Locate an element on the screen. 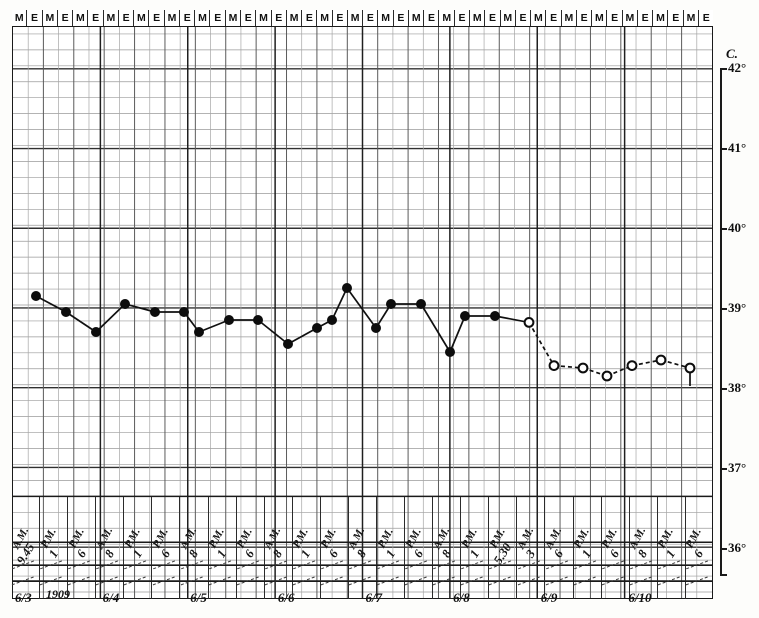 The image size is (759, 618). me-cell-evening-15: E is located at coordinates (249, 18).